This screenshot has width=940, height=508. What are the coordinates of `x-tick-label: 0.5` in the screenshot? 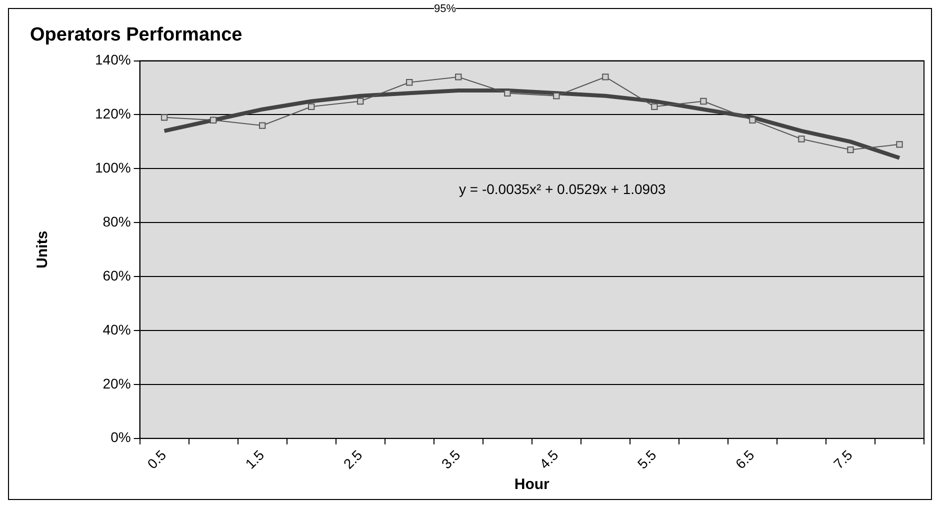 It's located at (157, 459).